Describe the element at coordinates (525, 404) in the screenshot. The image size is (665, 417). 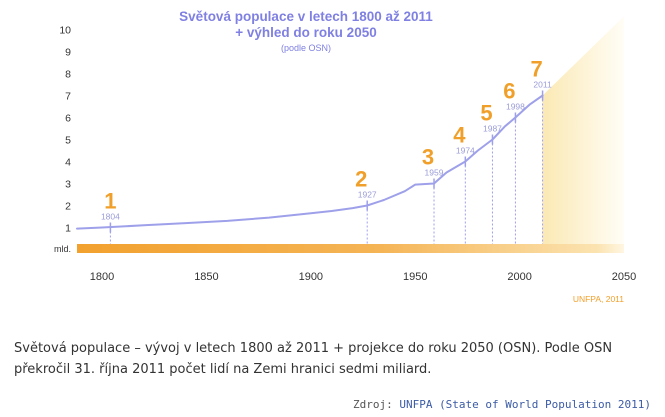
I see `source-link: UNFPA (State of World Population 2011)` at that location.